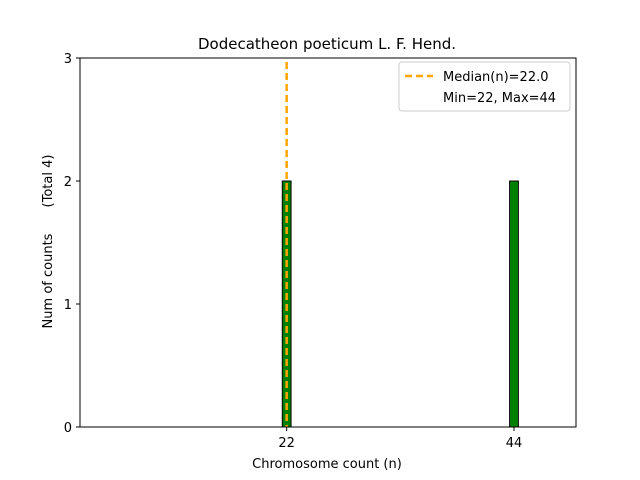  Describe the element at coordinates (68, 305) in the screenshot. I see `y-tick-label-1: 1` at that location.